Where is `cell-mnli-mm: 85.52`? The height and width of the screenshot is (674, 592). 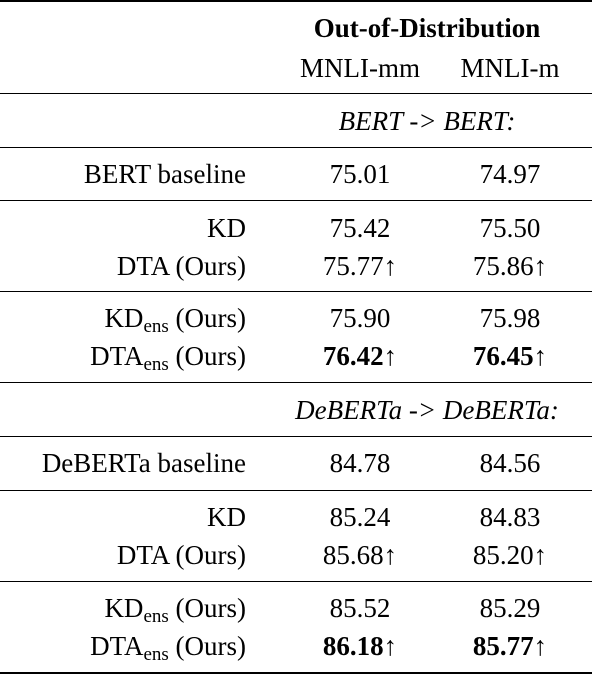
cell-mnli-mm: 85.52 is located at coordinates (360, 608).